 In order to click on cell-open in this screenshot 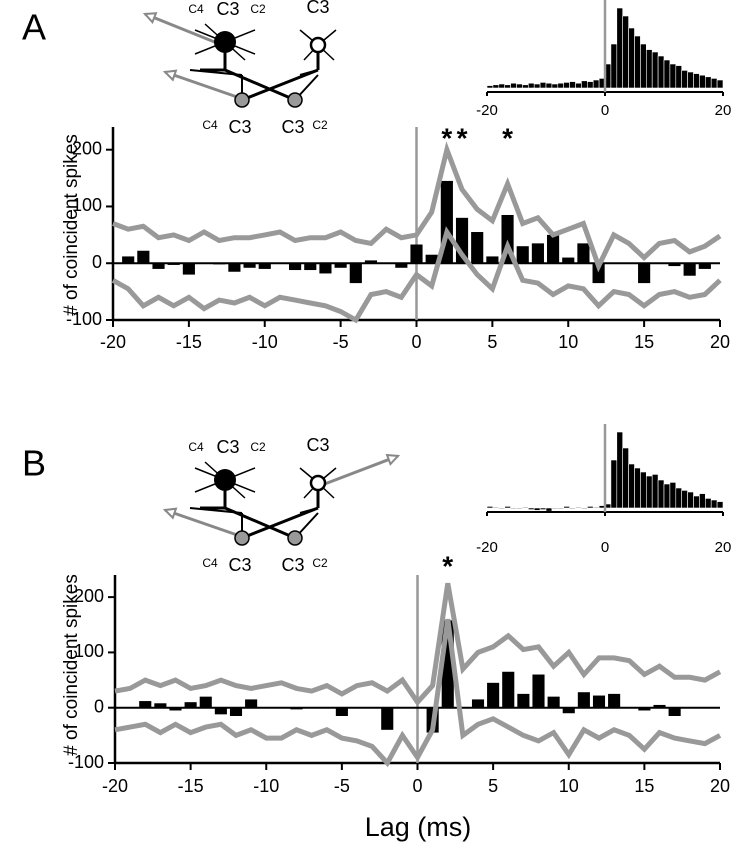, I will do `click(318, 483)`.